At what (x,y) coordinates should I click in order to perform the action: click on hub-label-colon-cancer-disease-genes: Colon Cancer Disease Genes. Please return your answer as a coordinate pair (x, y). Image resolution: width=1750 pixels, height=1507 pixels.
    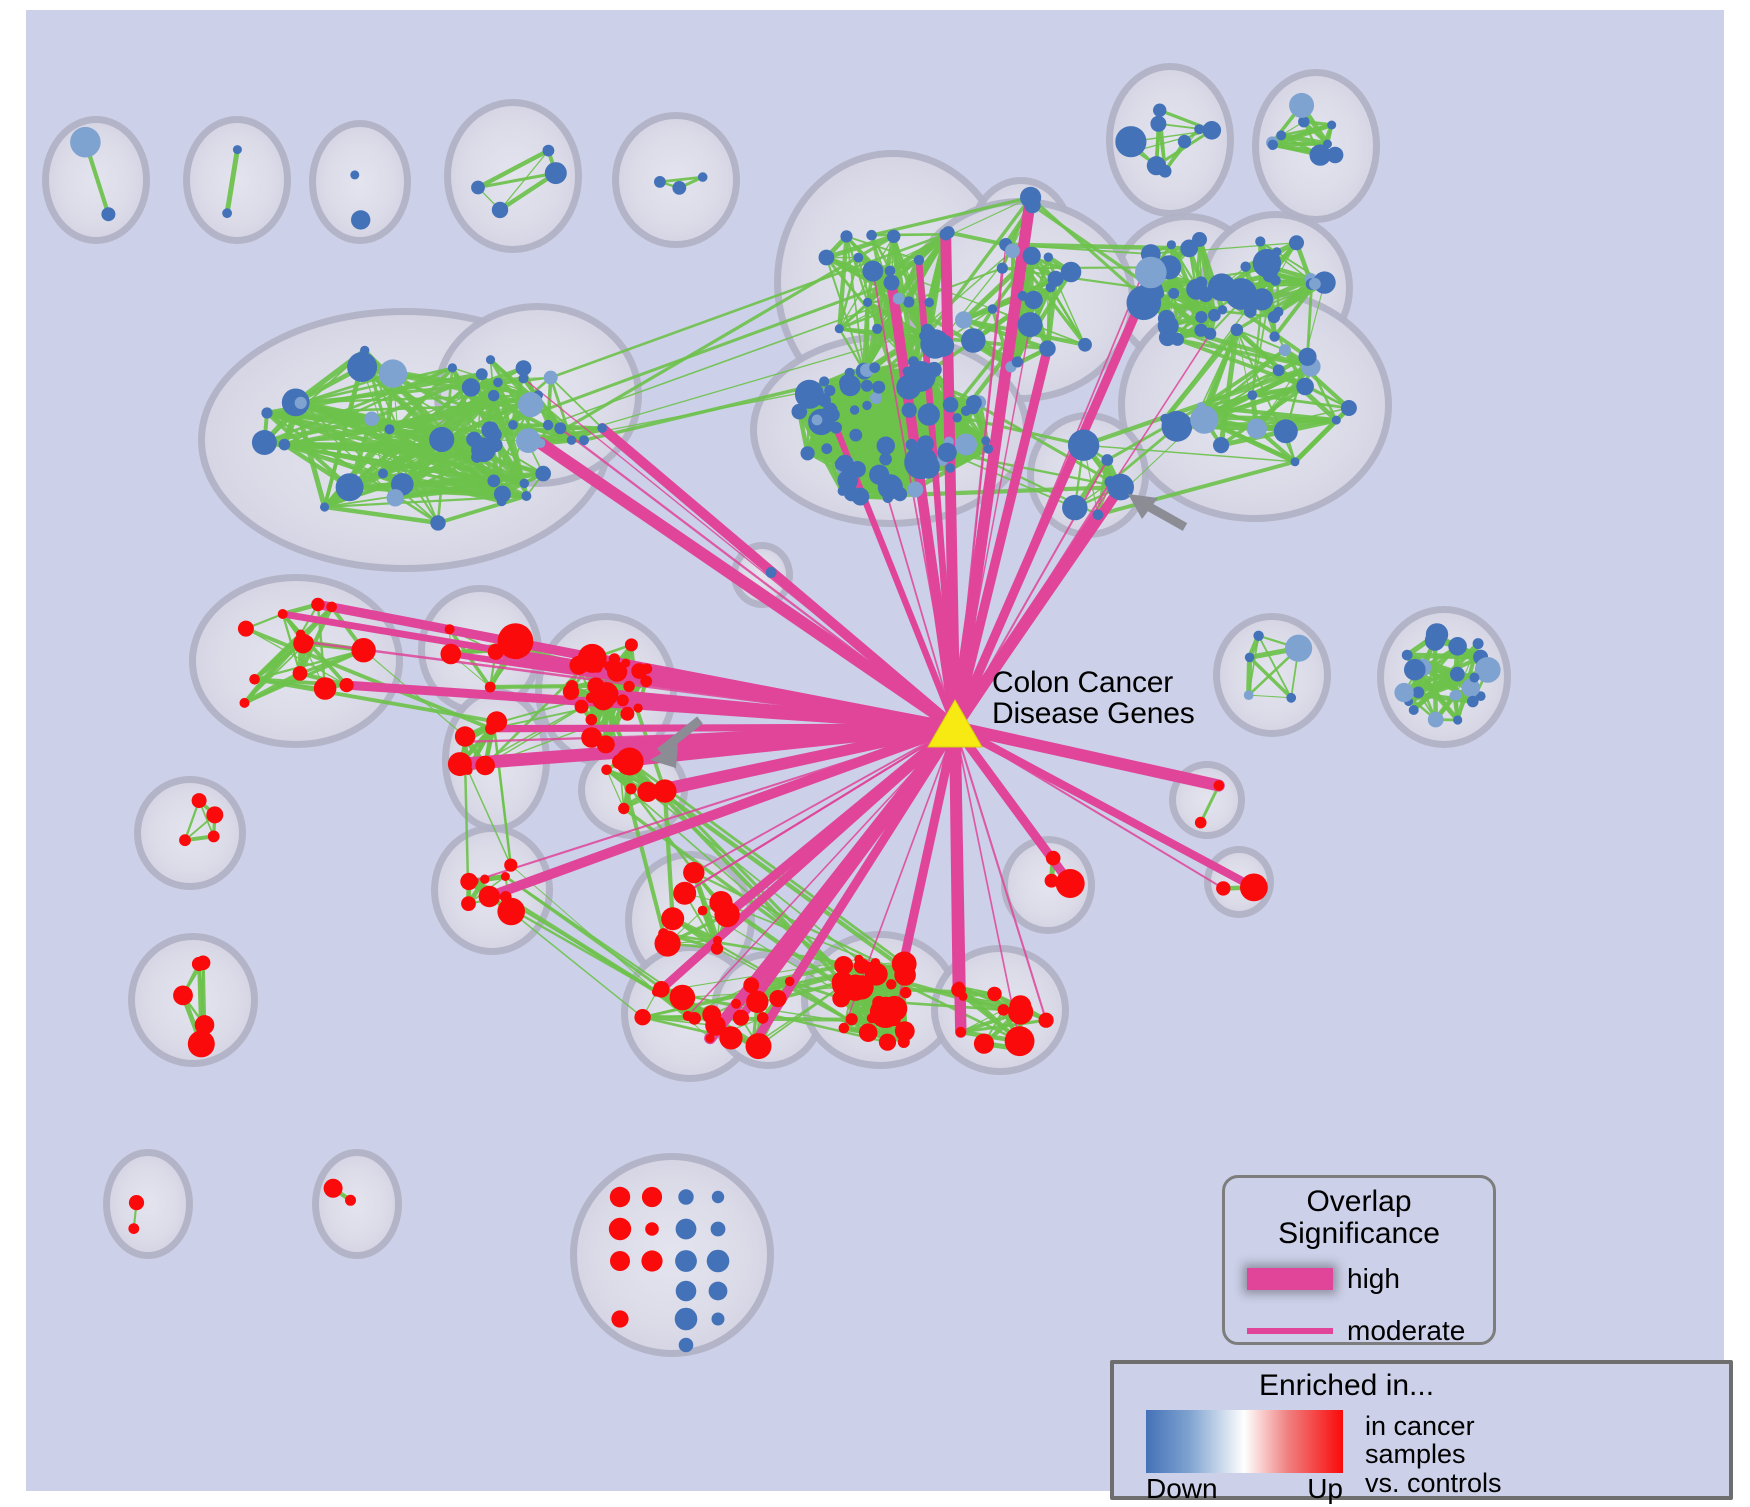
    Looking at the image, I should click on (1093, 698).